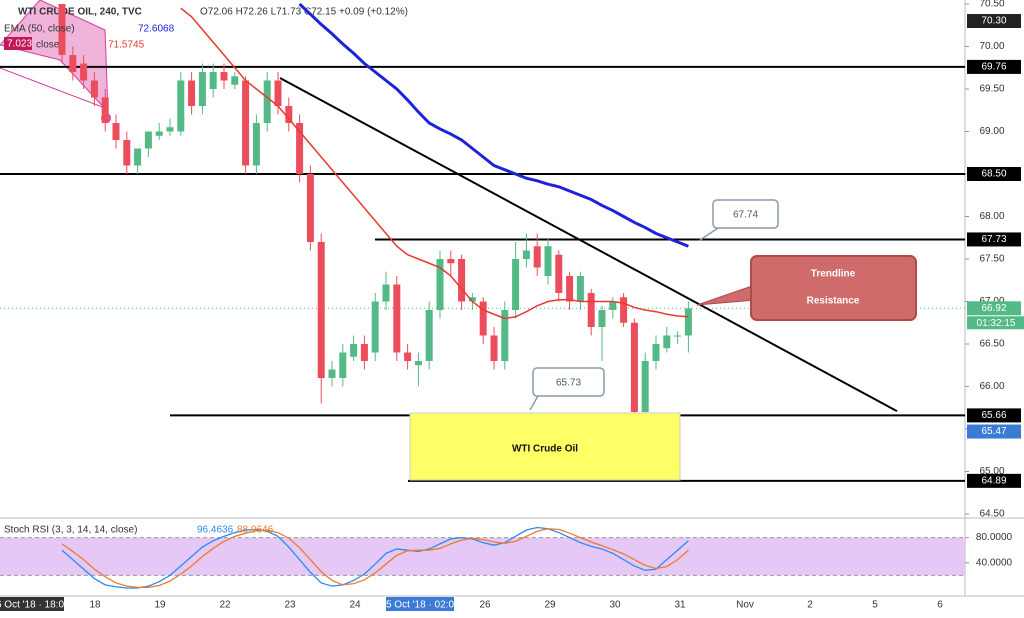  I want to click on y-tick-label: 69.50, so click(991, 89).